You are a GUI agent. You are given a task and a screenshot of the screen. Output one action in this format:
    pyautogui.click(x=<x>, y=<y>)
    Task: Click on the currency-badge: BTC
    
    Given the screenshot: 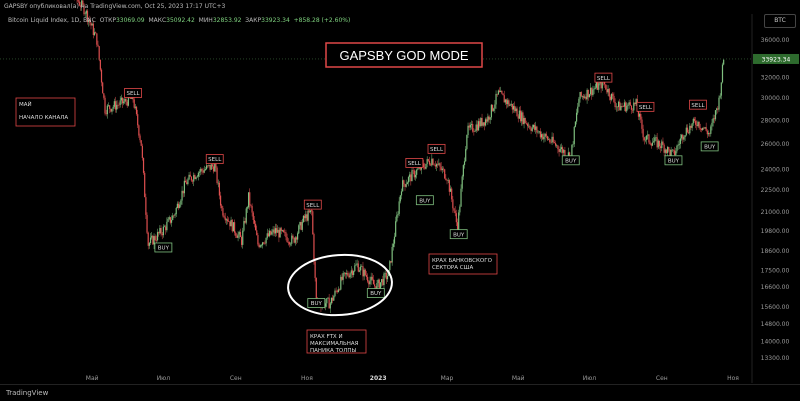 What is the action you would take?
    pyautogui.click(x=780, y=21)
    